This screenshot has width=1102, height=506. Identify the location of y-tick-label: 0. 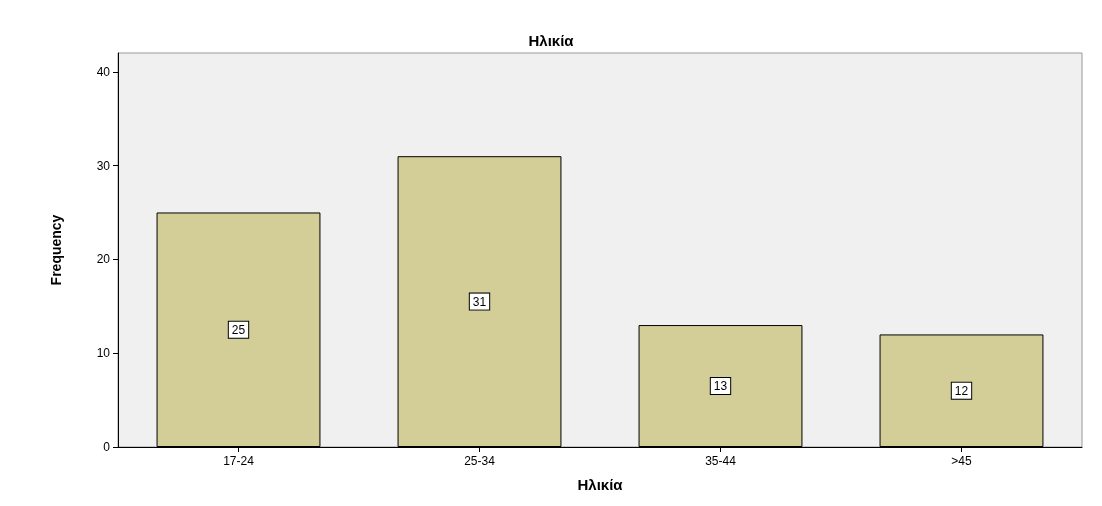
(107, 447).